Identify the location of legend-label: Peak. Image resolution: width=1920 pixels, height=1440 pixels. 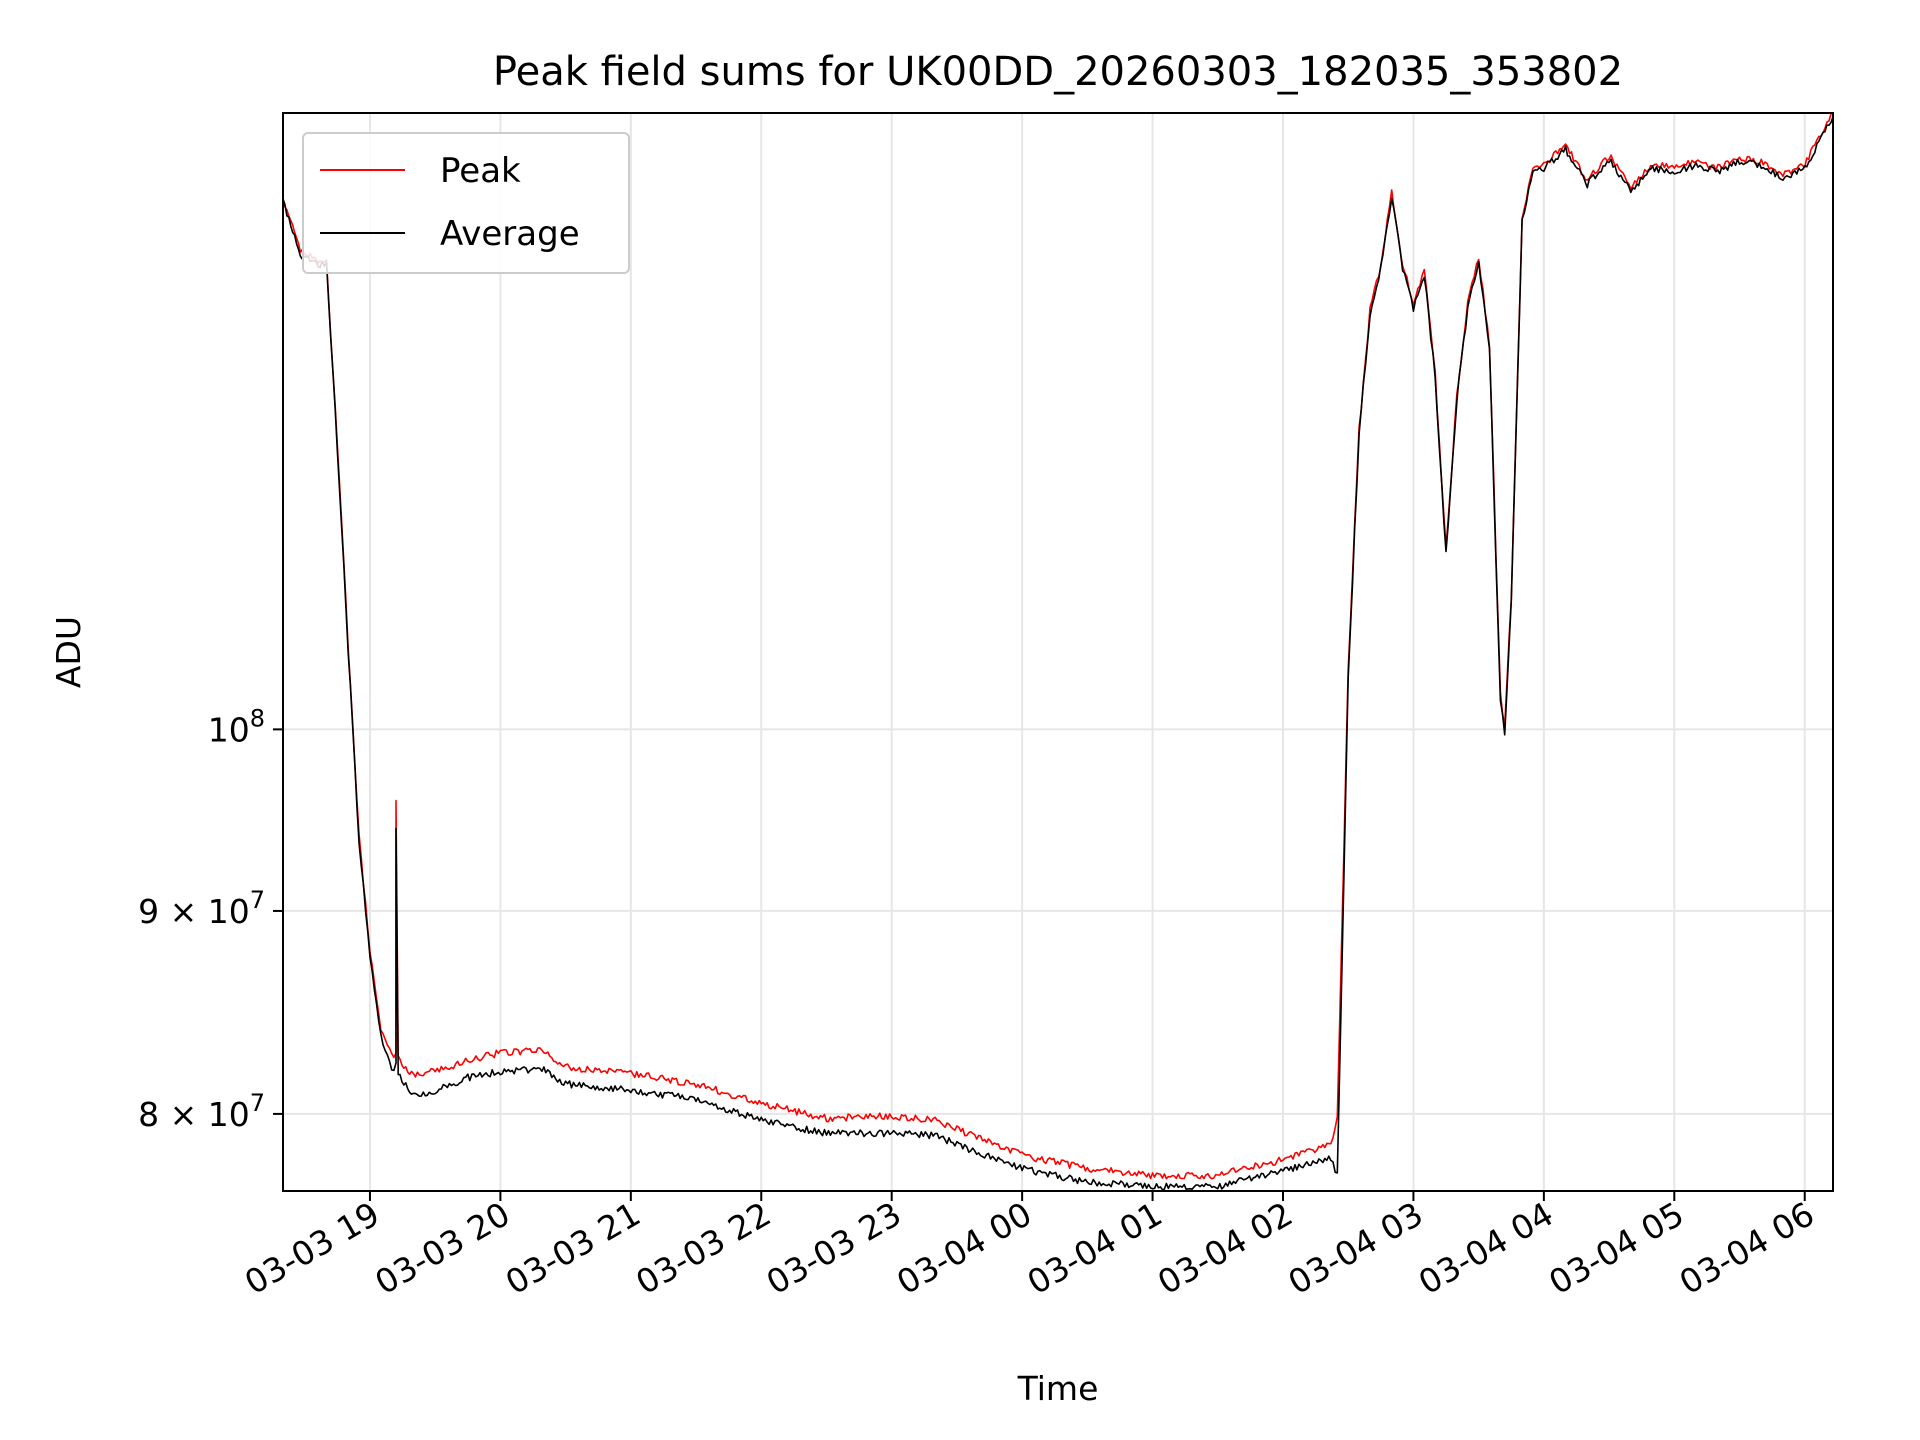
(480, 171).